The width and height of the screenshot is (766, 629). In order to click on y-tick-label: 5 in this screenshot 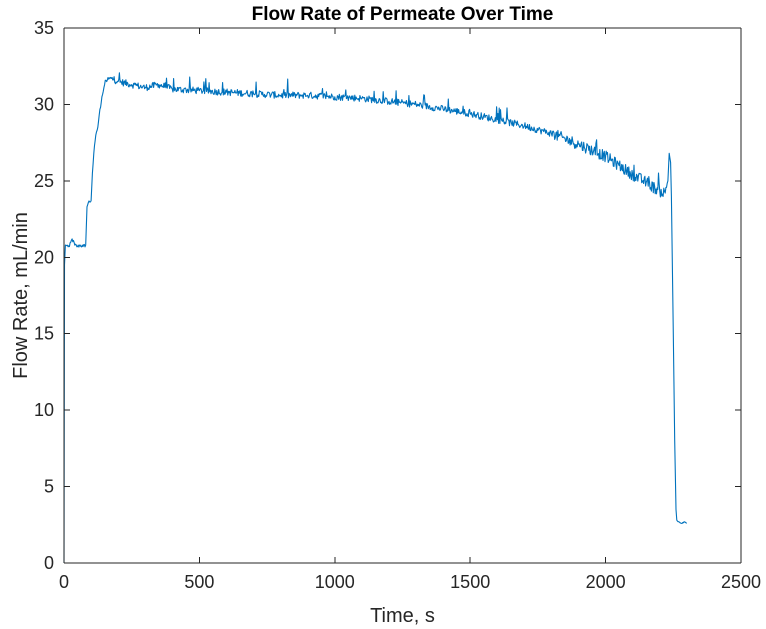, I will do `click(49, 487)`.